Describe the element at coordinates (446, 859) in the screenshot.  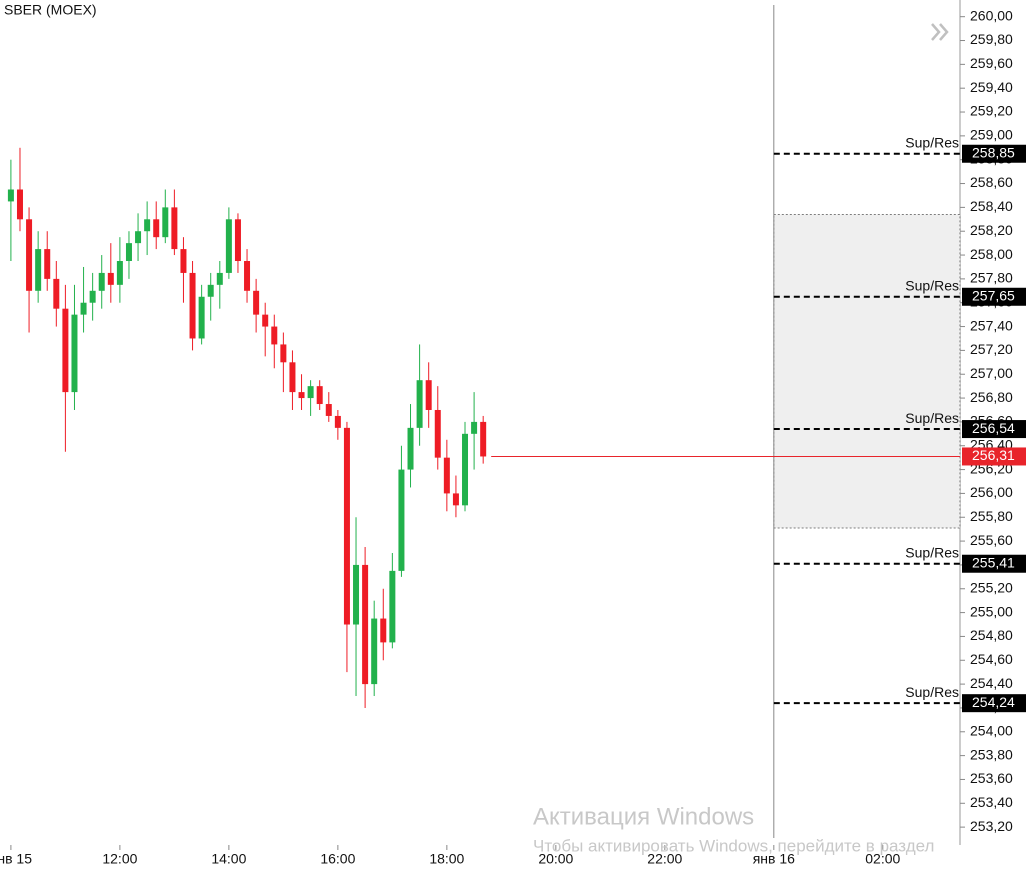
I see `x-tick-label: 18:00` at that location.